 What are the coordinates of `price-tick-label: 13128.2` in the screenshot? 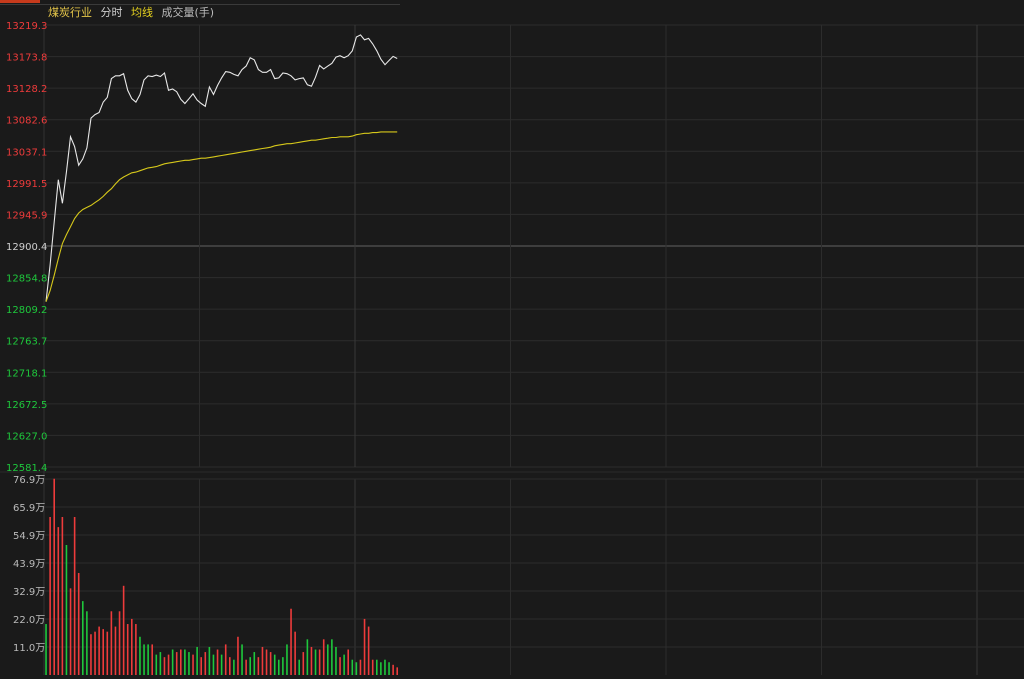 It's located at (26, 89).